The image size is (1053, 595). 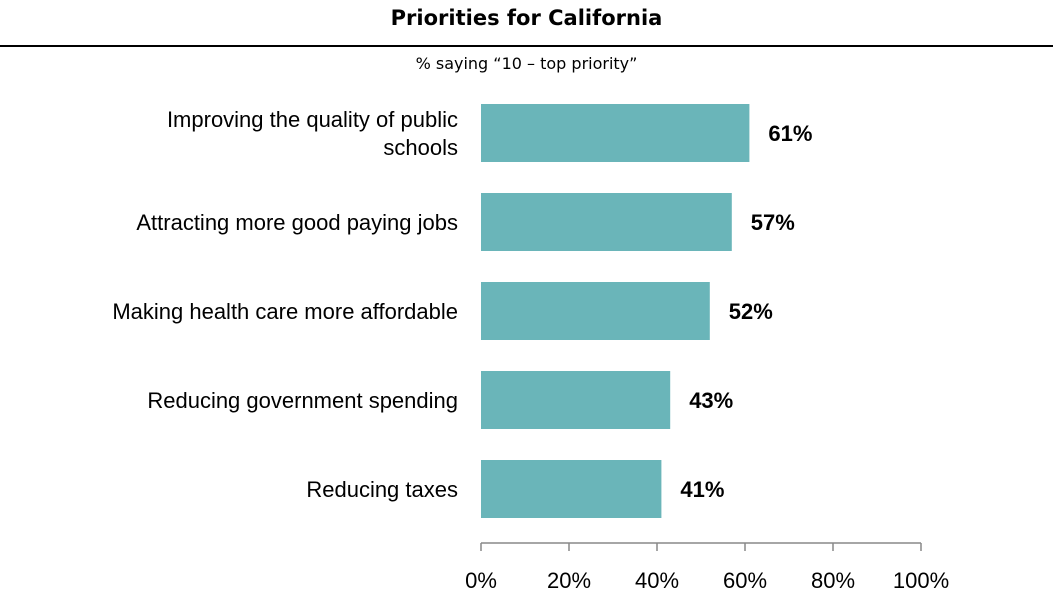 I want to click on data-label-4: 41%, so click(x=702, y=489).